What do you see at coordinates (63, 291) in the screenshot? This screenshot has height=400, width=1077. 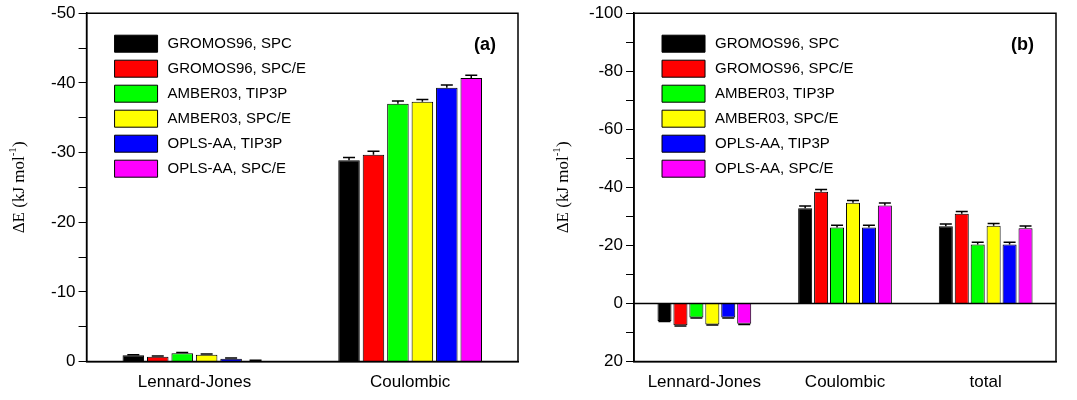 I see `y-tick-label: -10` at bounding box center [63, 291].